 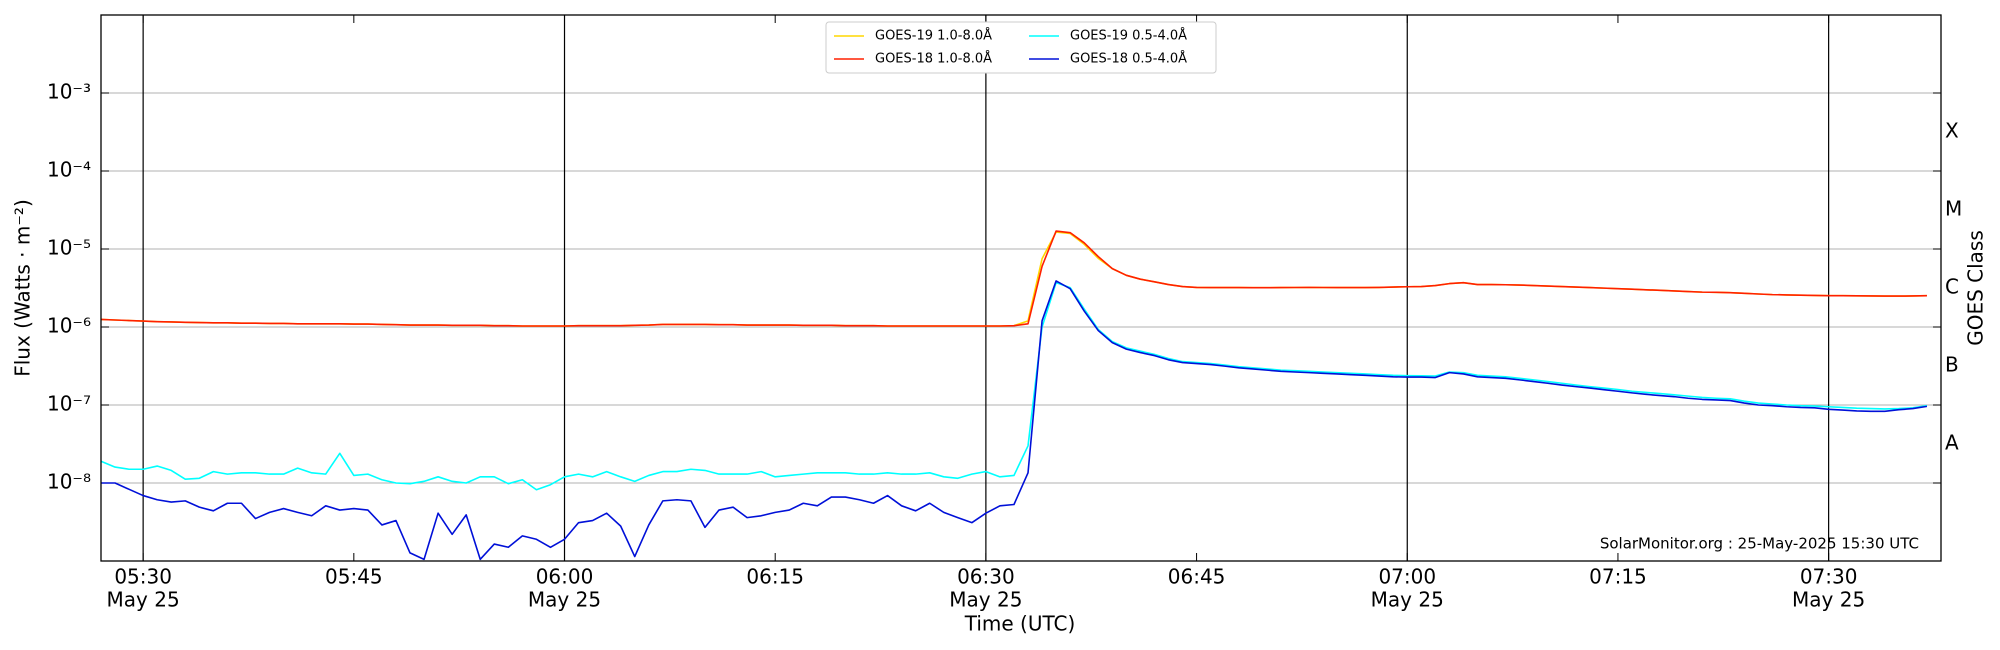 I want to click on x-tick-label: 06:00, so click(x=565, y=577).